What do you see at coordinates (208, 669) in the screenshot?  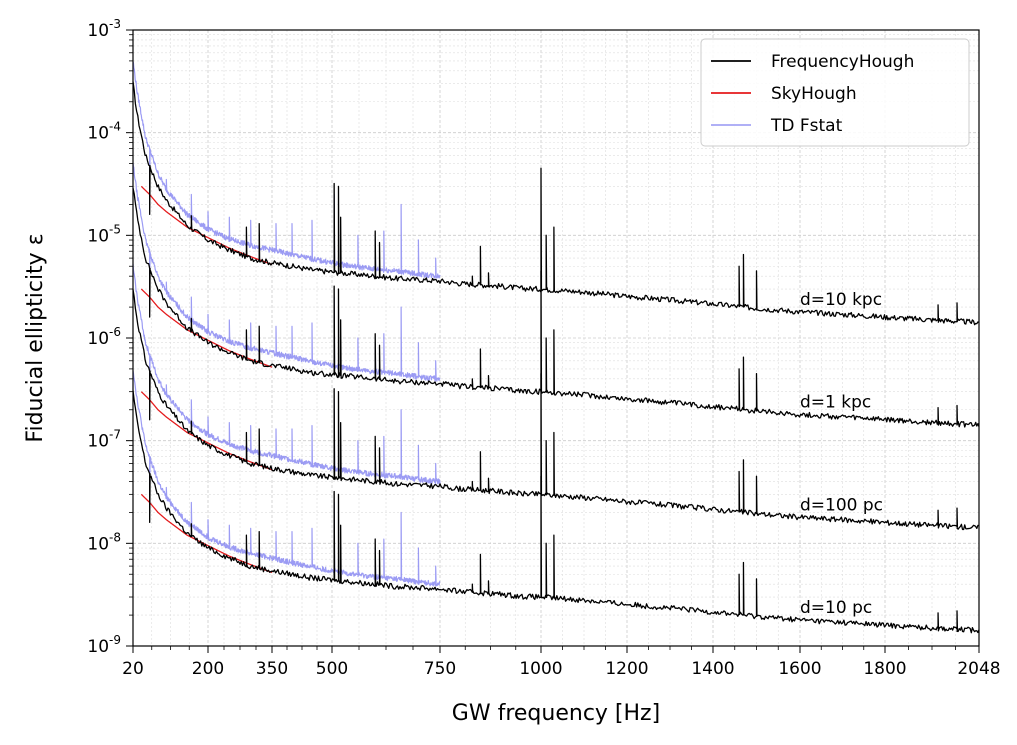 I see `x-tick-label: 200` at bounding box center [208, 669].